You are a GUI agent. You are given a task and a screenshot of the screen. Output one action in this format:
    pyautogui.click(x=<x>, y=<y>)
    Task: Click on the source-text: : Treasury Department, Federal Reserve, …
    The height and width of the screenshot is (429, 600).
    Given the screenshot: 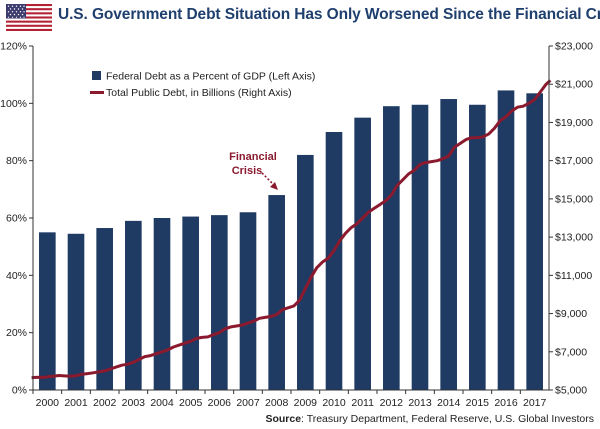 What is the action you would take?
    pyautogui.click(x=447, y=419)
    